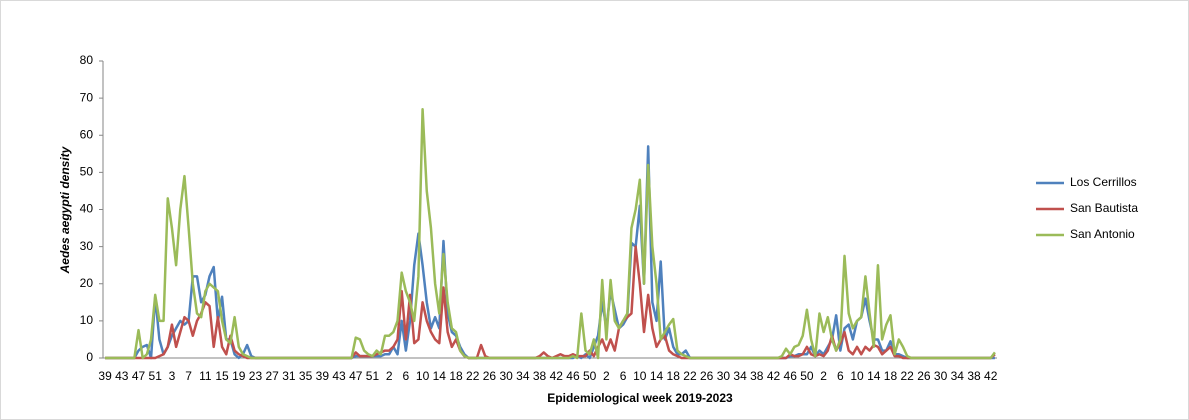 The width and height of the screenshot is (1189, 420). Describe the element at coordinates (87, 283) in the screenshot. I see `y-tick-label: 20` at that location.